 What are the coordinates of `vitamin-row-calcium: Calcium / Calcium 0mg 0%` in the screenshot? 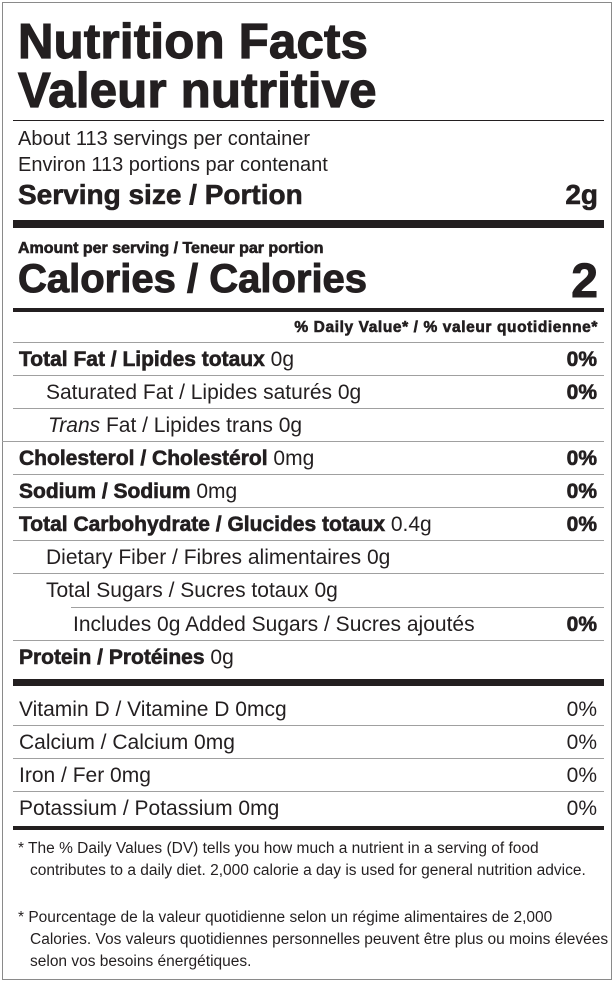 It's located at (308, 742).